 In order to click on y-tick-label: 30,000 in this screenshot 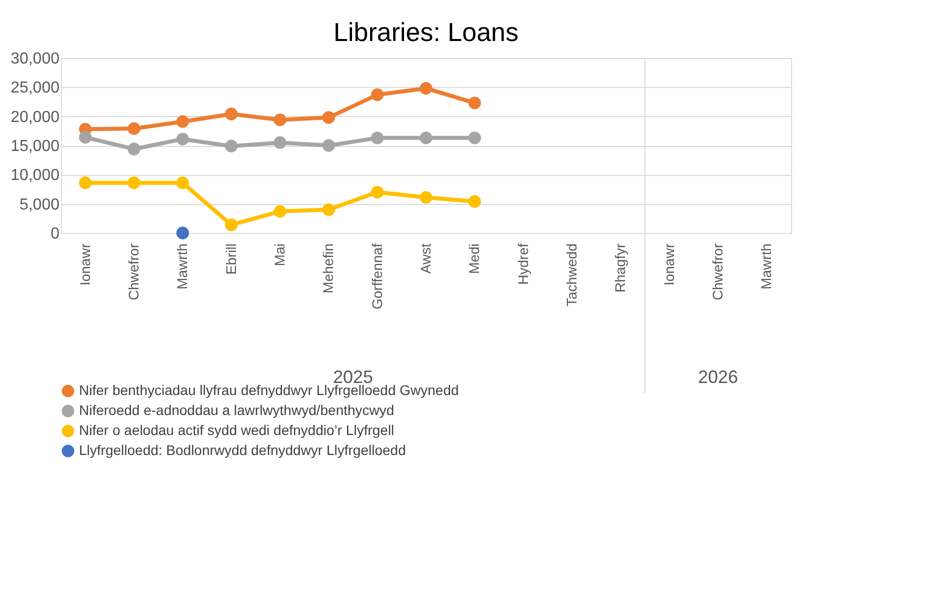, I will do `click(35, 59)`.